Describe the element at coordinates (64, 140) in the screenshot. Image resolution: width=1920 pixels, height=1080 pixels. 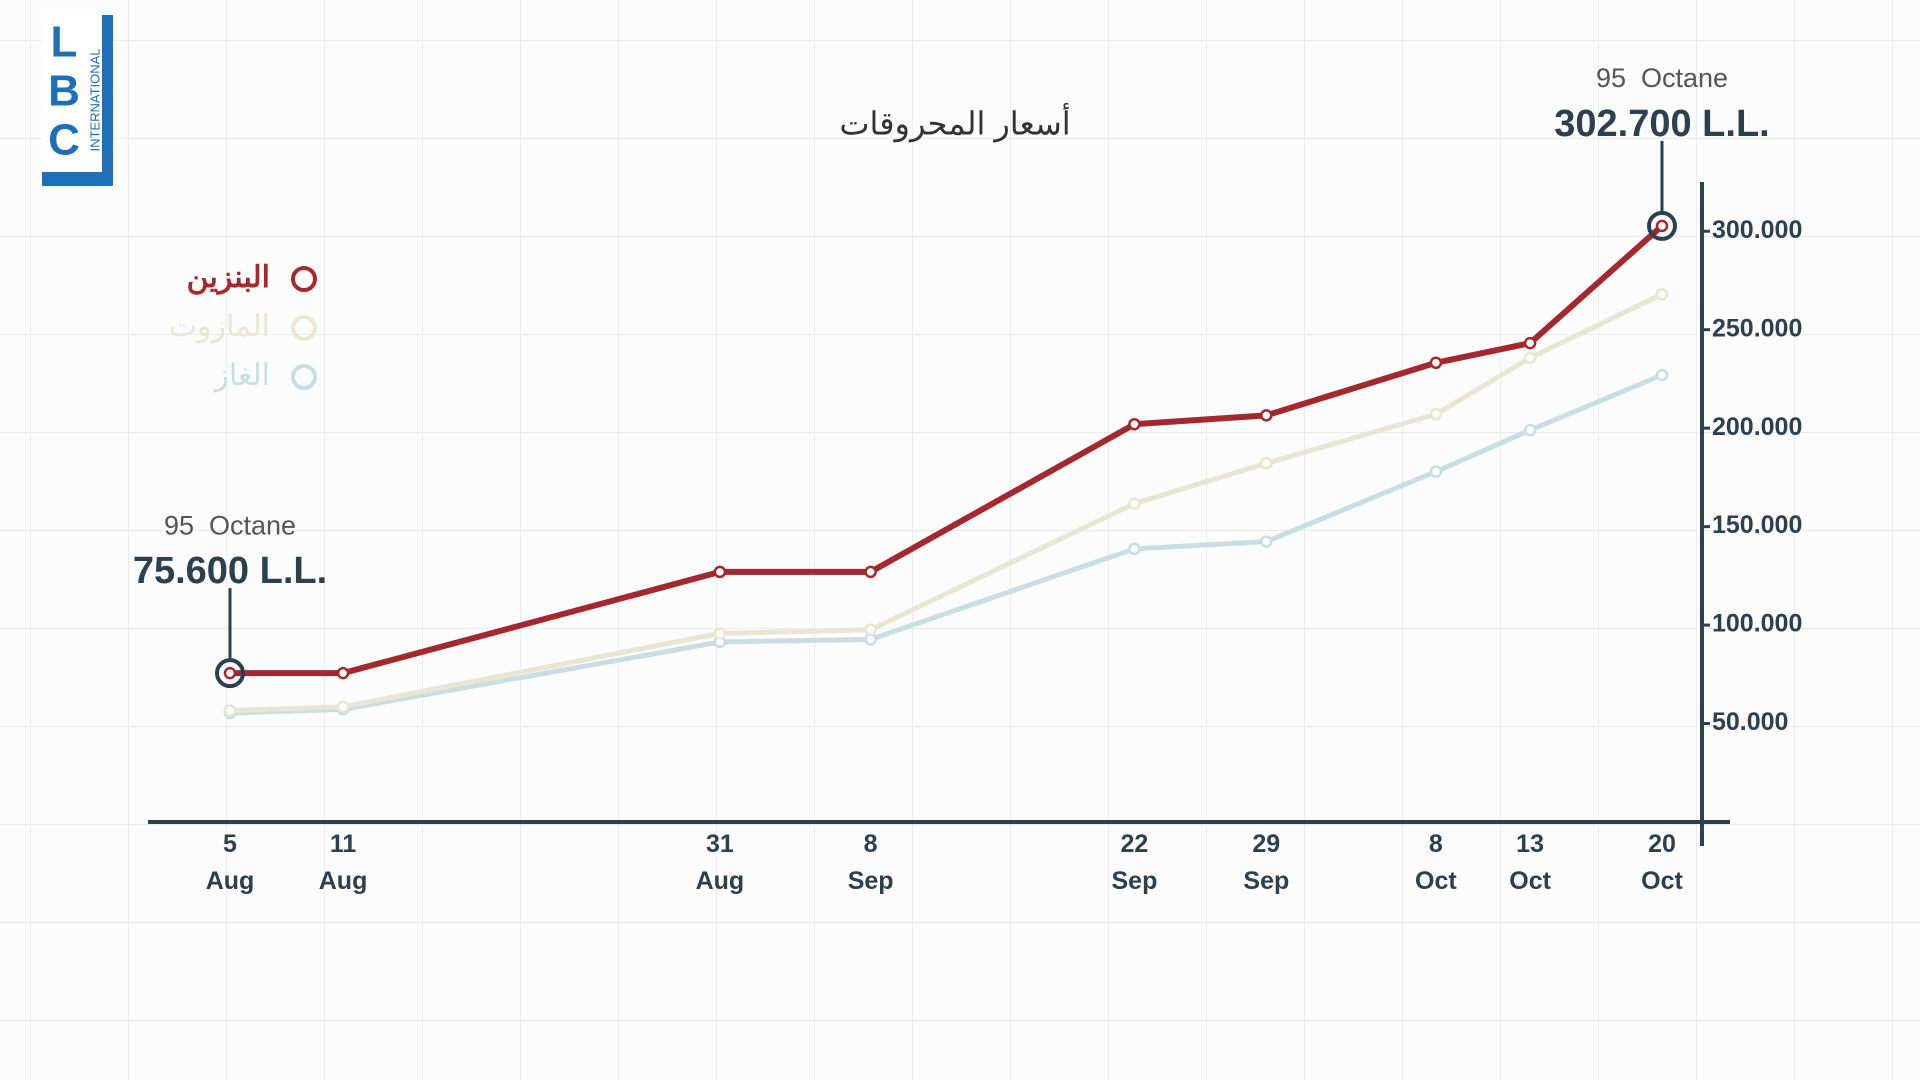
I see `logo-letter: C` at that location.